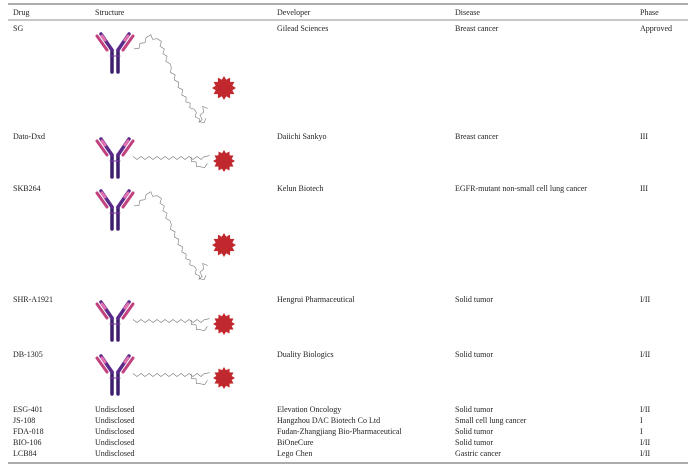 This screenshot has width=692, height=467. What do you see at coordinates (649, 12) in the screenshot?
I see `header-cell: Phase` at bounding box center [649, 12].